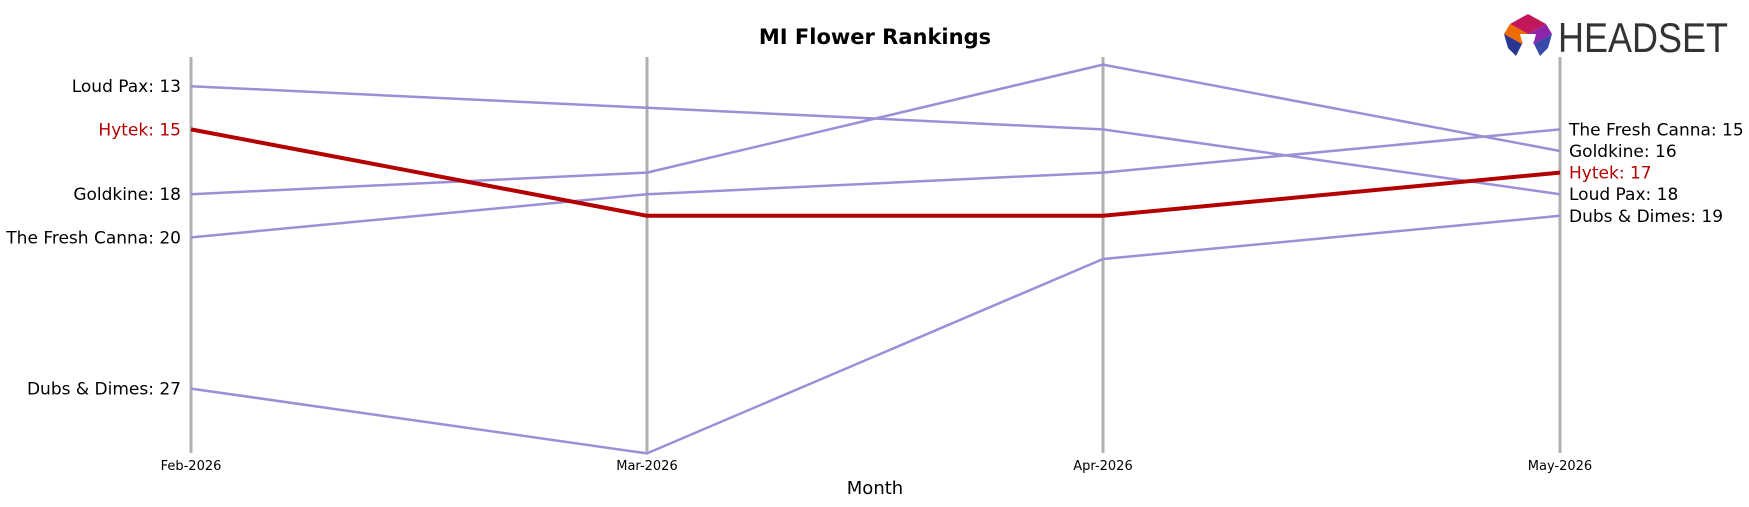 The height and width of the screenshot is (507, 1749). Describe the element at coordinates (104, 390) in the screenshot. I see `start-label-dubs-dimes: Dubs & Dimes: 27` at that location.